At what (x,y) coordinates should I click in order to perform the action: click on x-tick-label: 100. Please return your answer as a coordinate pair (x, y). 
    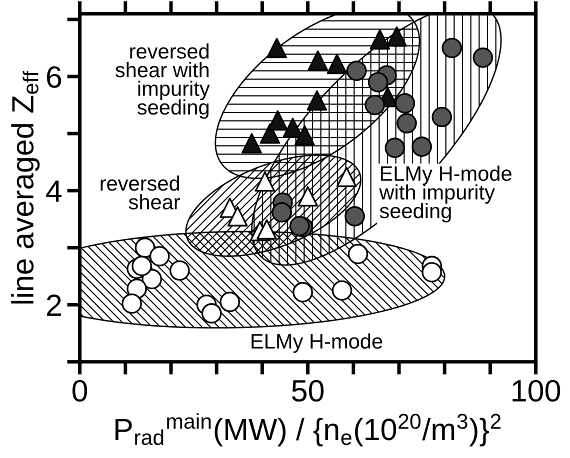
    Looking at the image, I should click on (536, 391).